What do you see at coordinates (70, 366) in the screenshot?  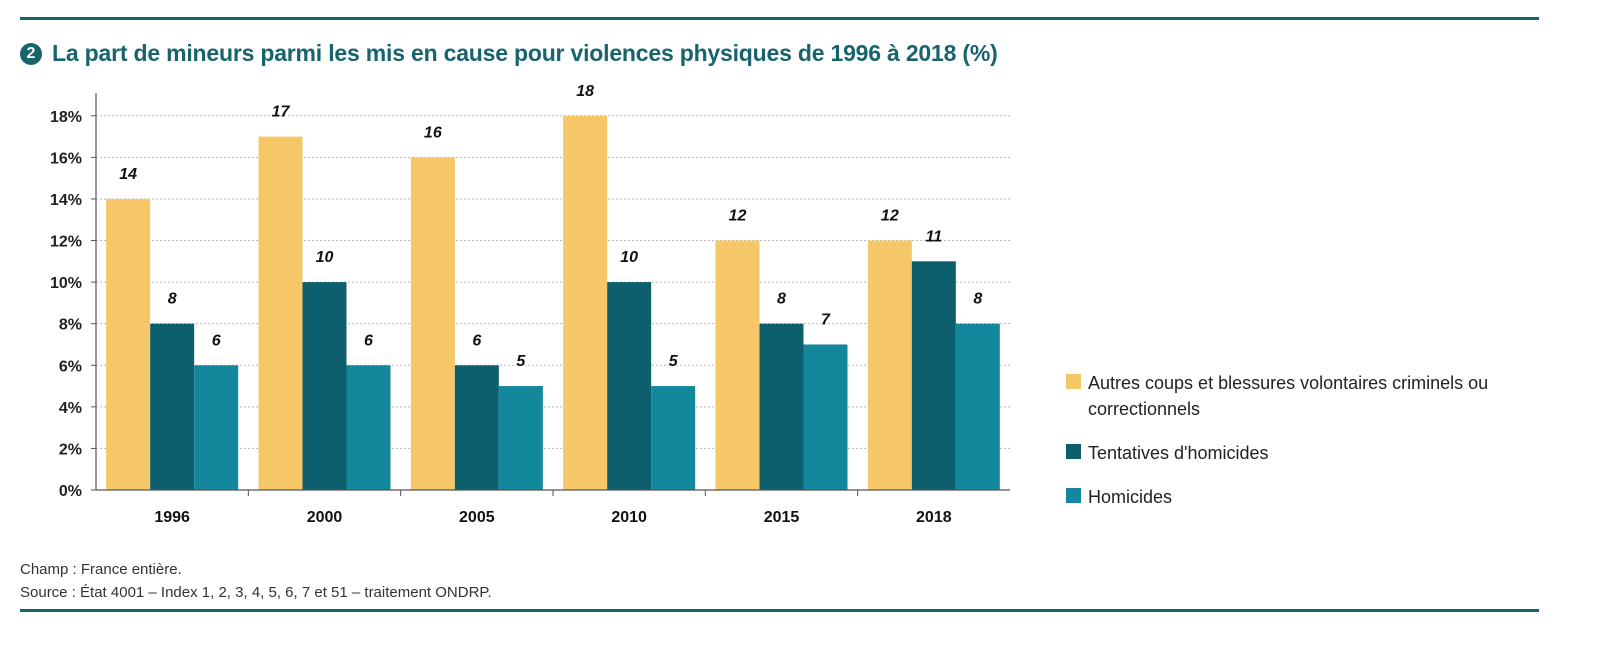 I see `y-tick-label: 6%` at bounding box center [70, 366].